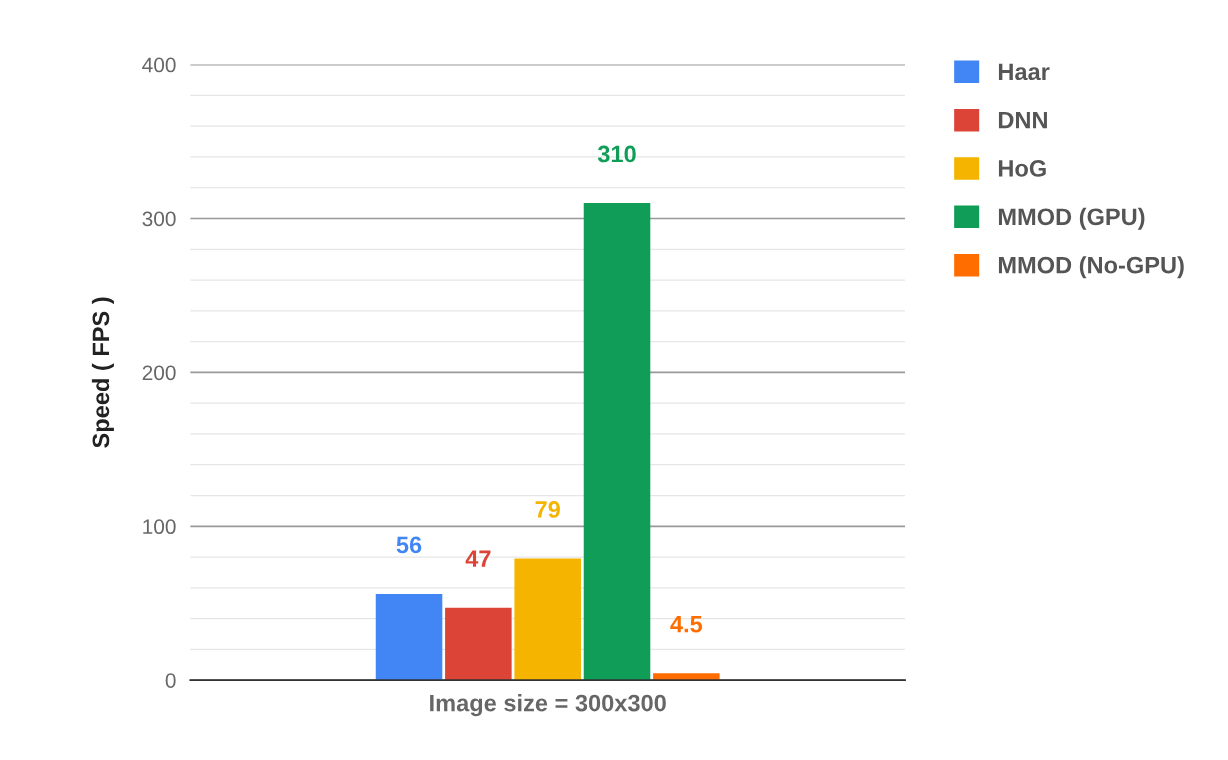 Image resolution: width=1228 pixels, height=760 pixels. Describe the element at coordinates (170, 680) in the screenshot. I see `y-tick-label: 0` at that location.